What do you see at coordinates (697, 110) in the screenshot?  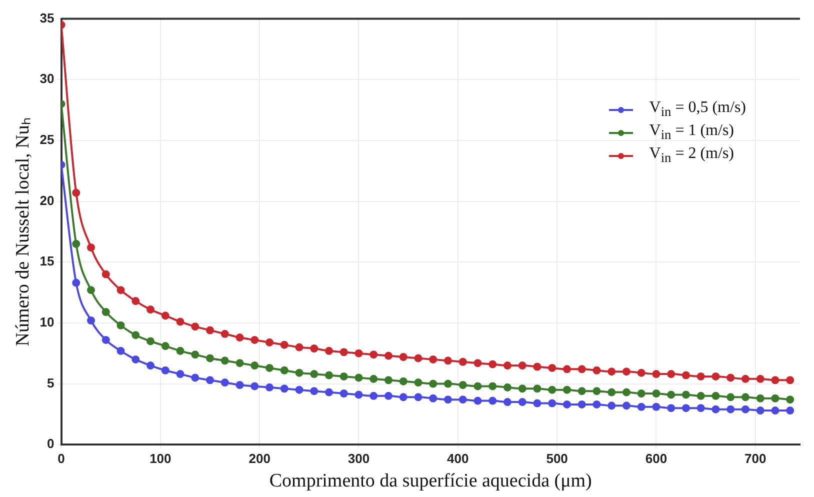 I see `legend-label: V$_{in}$ = 0,5 (m/s)` at bounding box center [697, 110].